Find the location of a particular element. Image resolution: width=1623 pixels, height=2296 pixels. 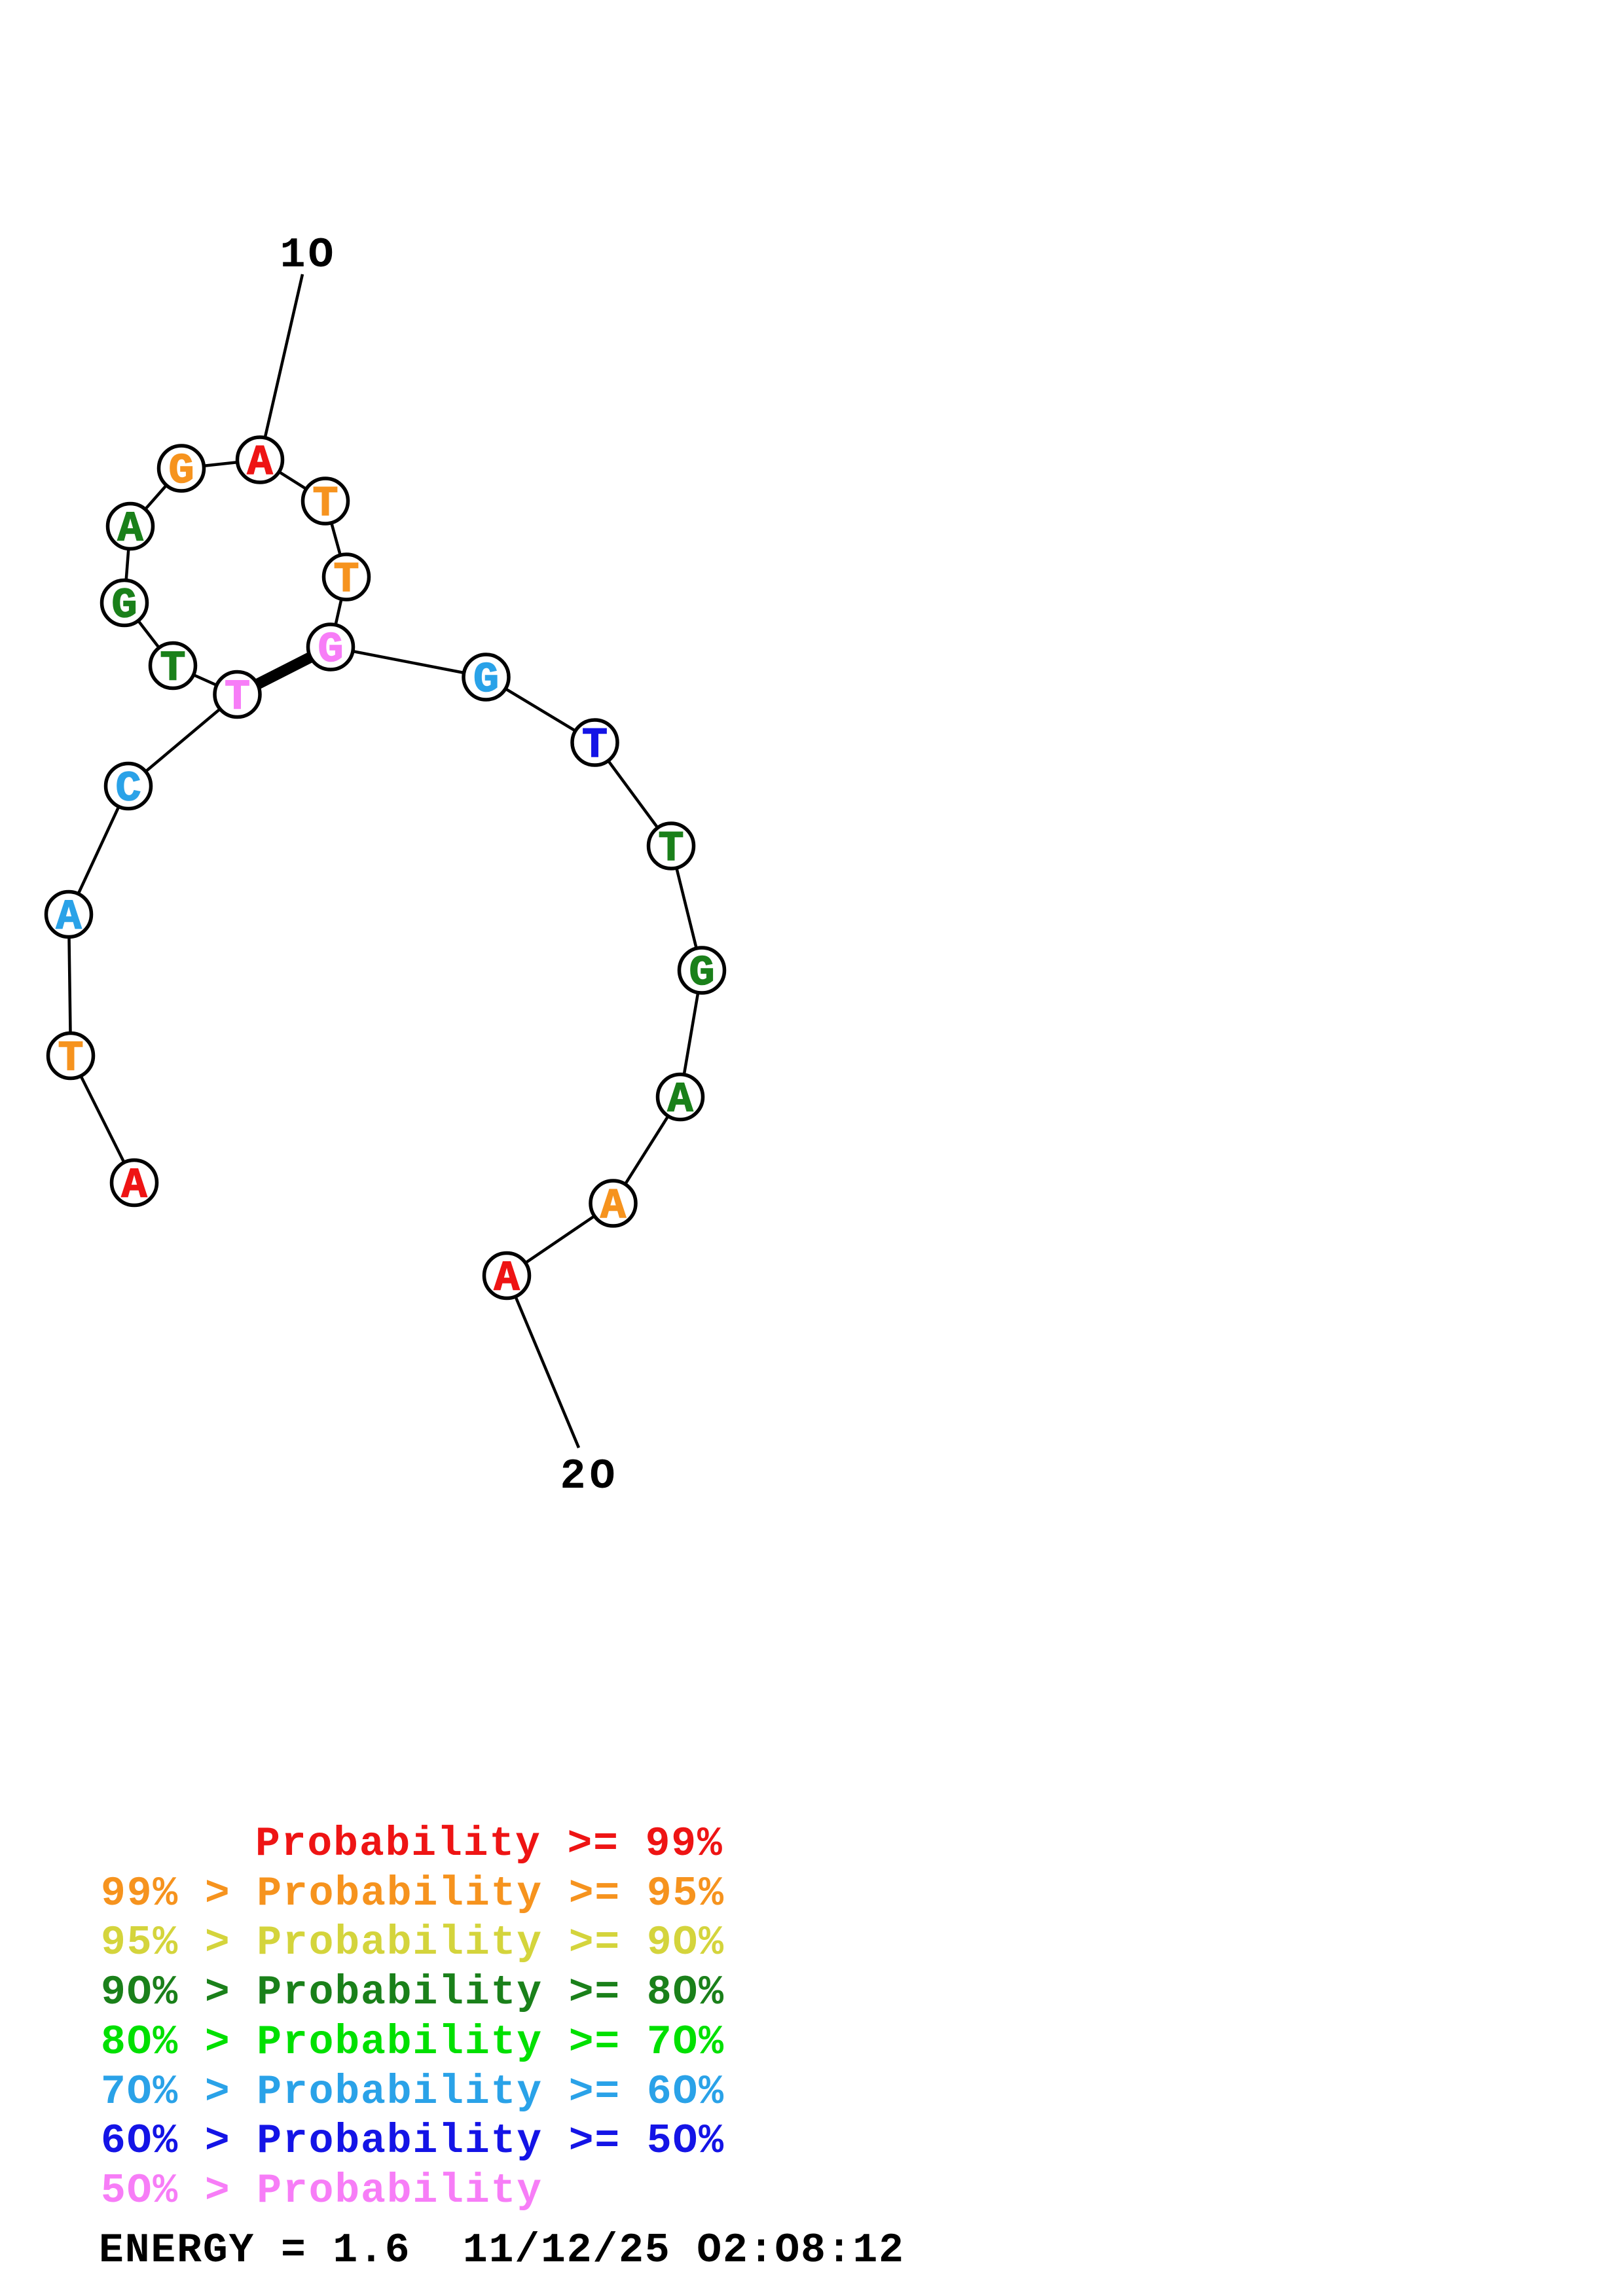

svg-text: 6O% > Probability >= 5O% is located at coordinates (413, 2141).